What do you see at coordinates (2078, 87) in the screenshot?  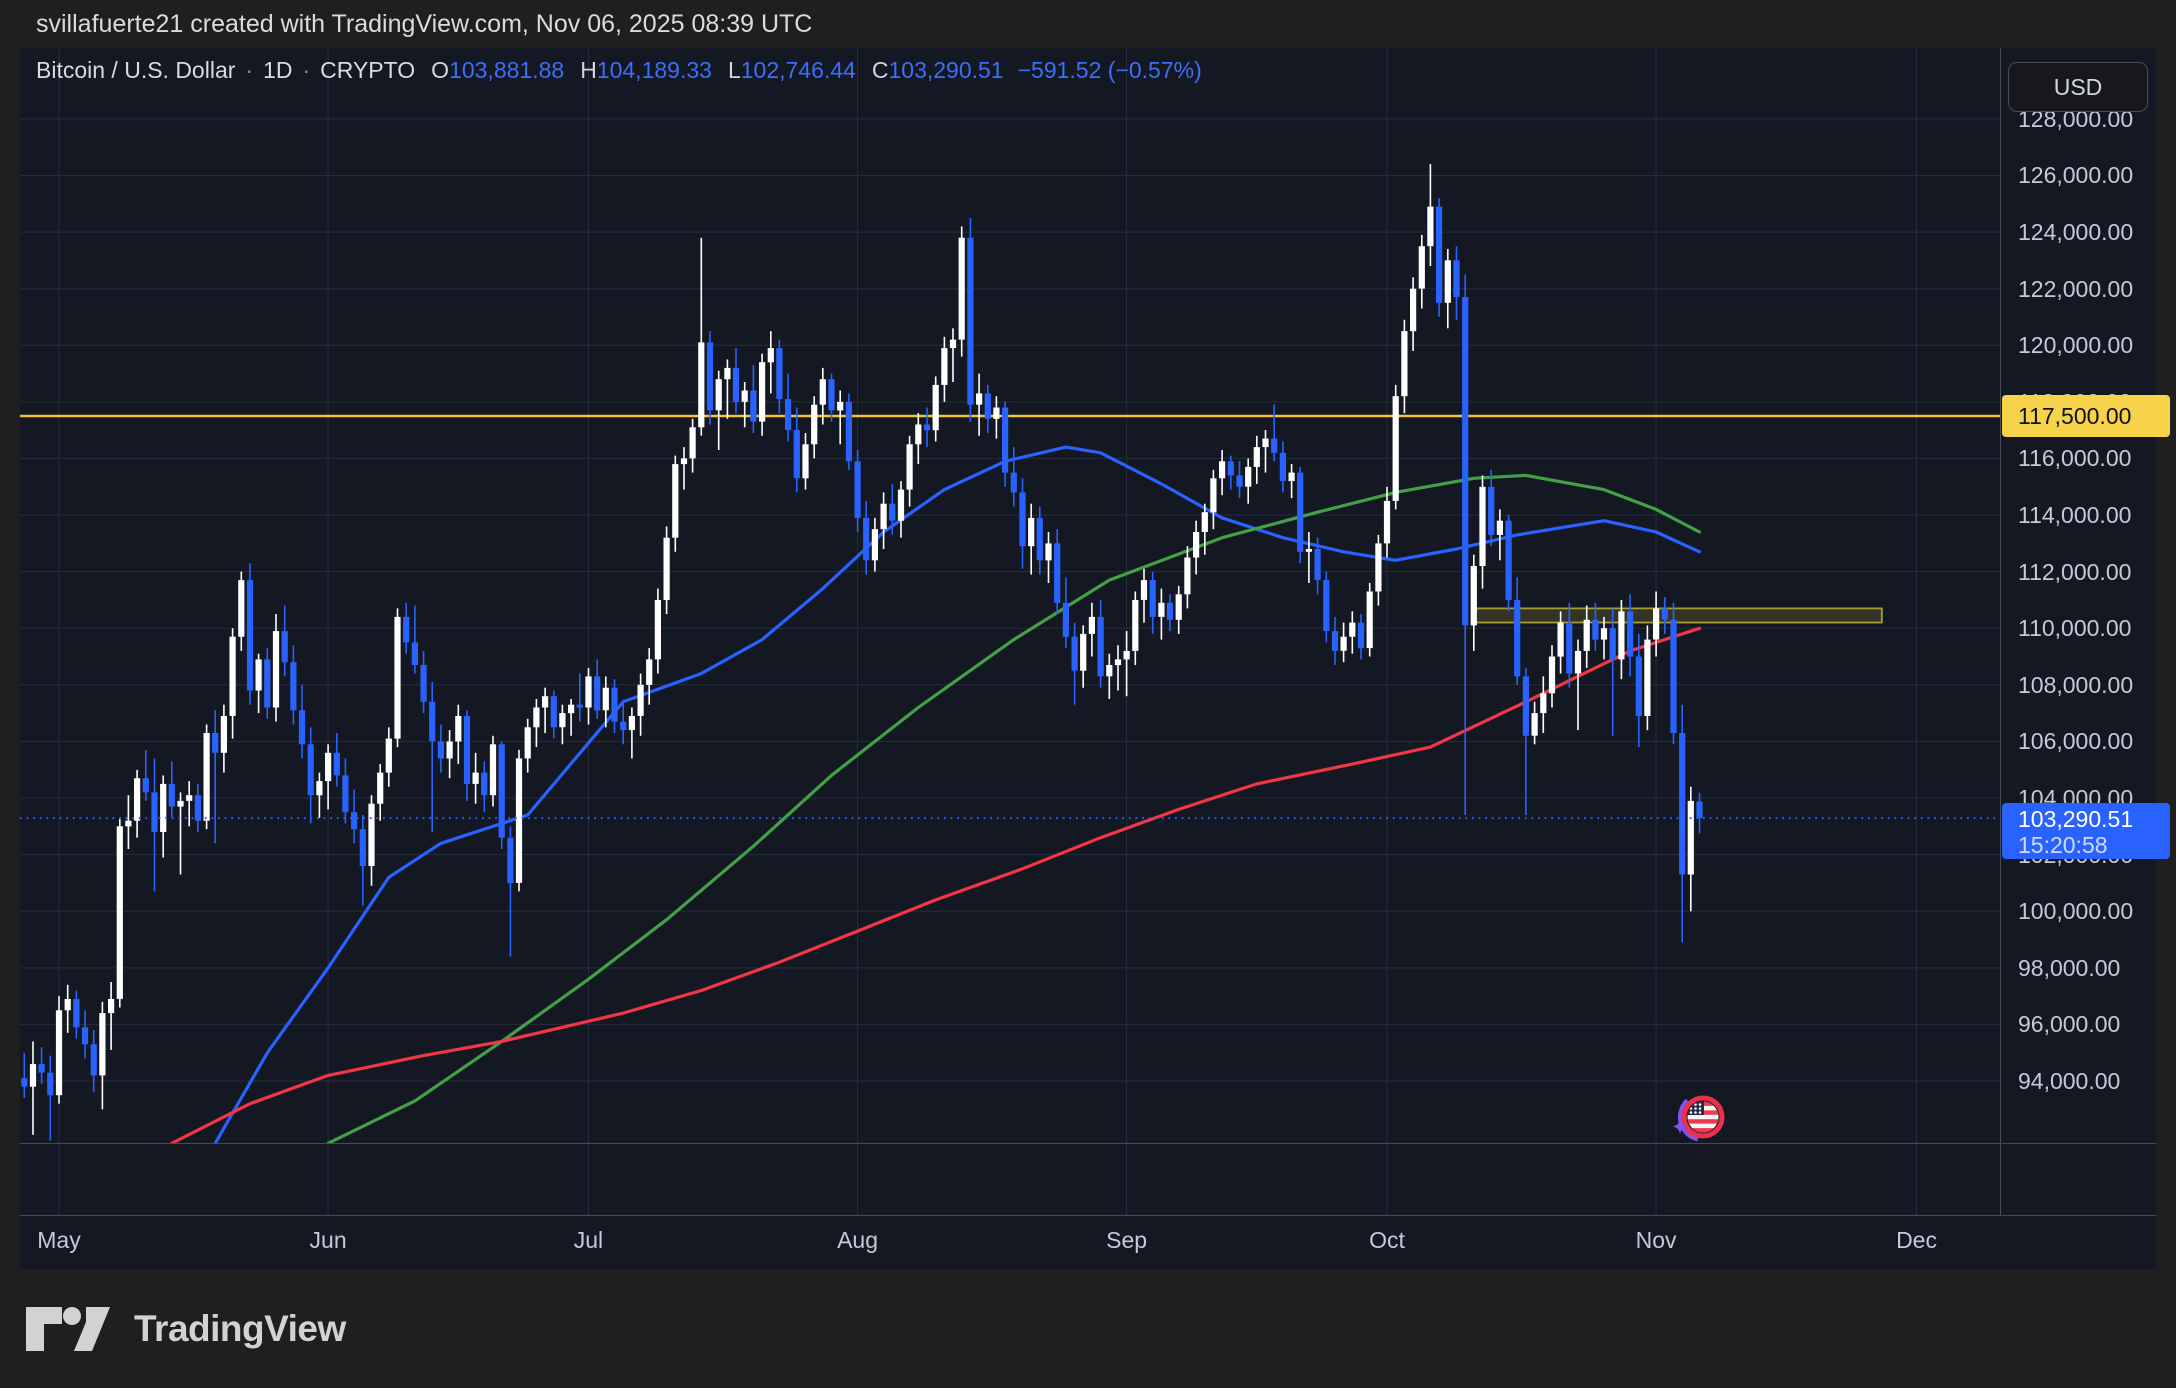 I see `currency-toggle-button: USD` at bounding box center [2078, 87].